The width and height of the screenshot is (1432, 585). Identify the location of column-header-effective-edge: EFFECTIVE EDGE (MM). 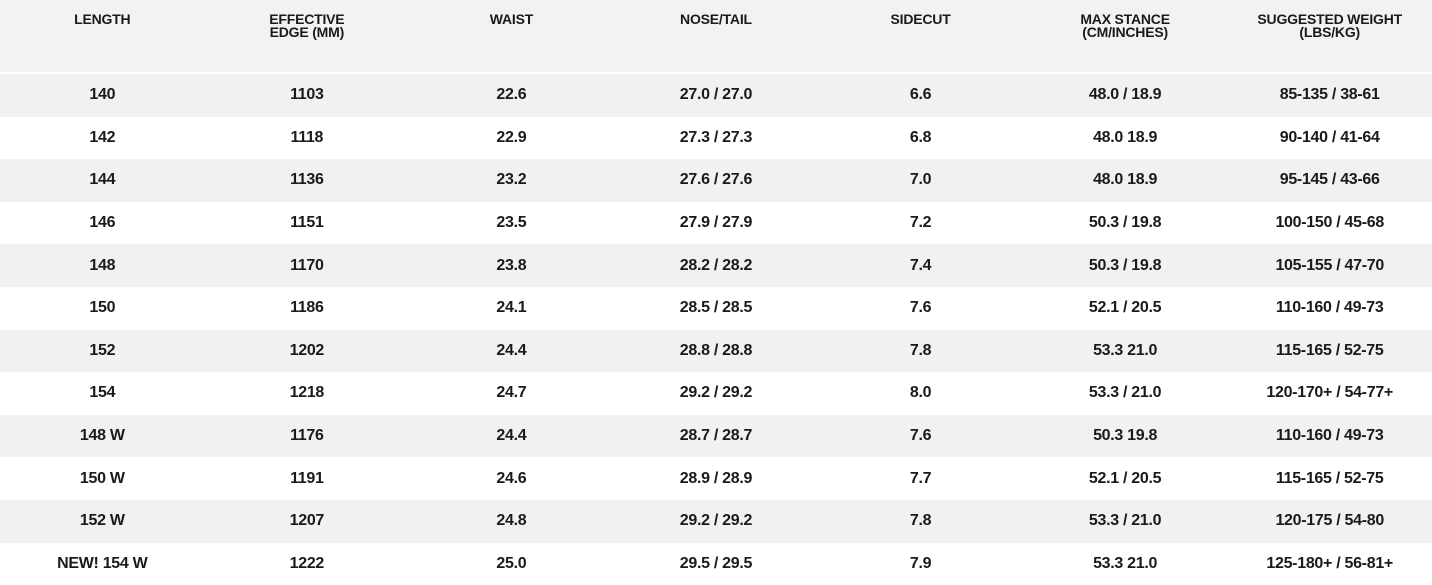
(307, 37).